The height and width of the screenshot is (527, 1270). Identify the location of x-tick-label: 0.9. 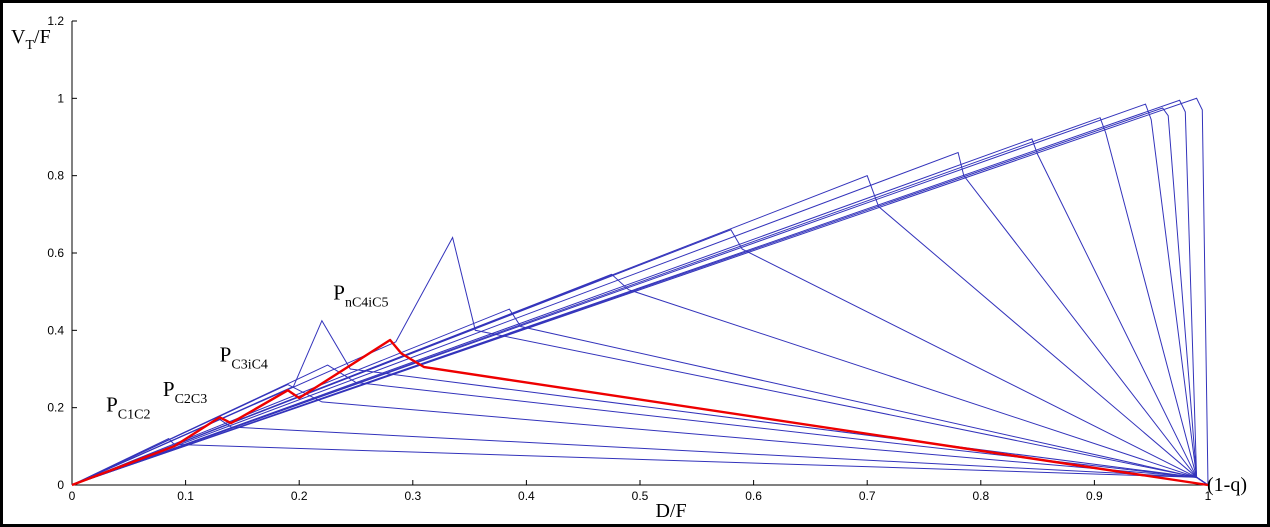
(1094, 496).